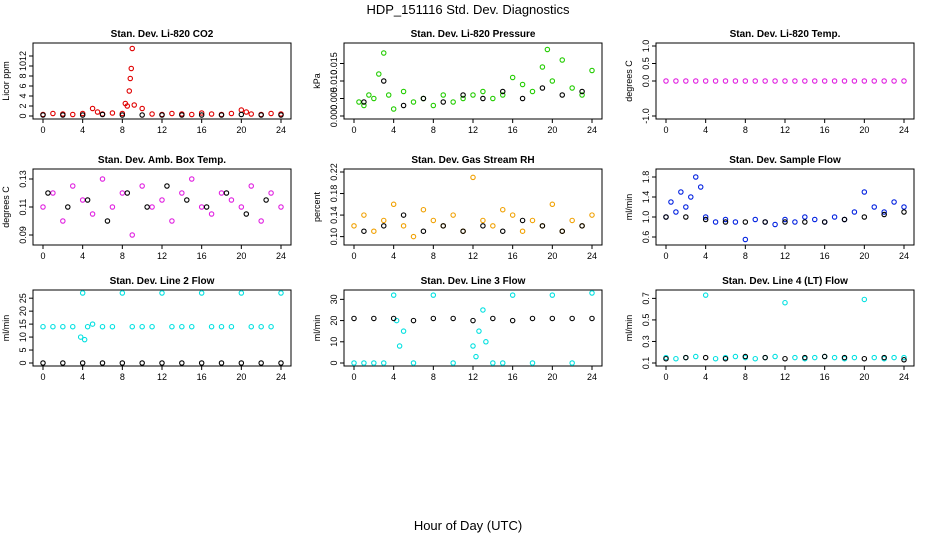 This screenshot has height=540, width=936. Describe the element at coordinates (745, 130) in the screenshot. I see `x-tick-label: 8` at that location.